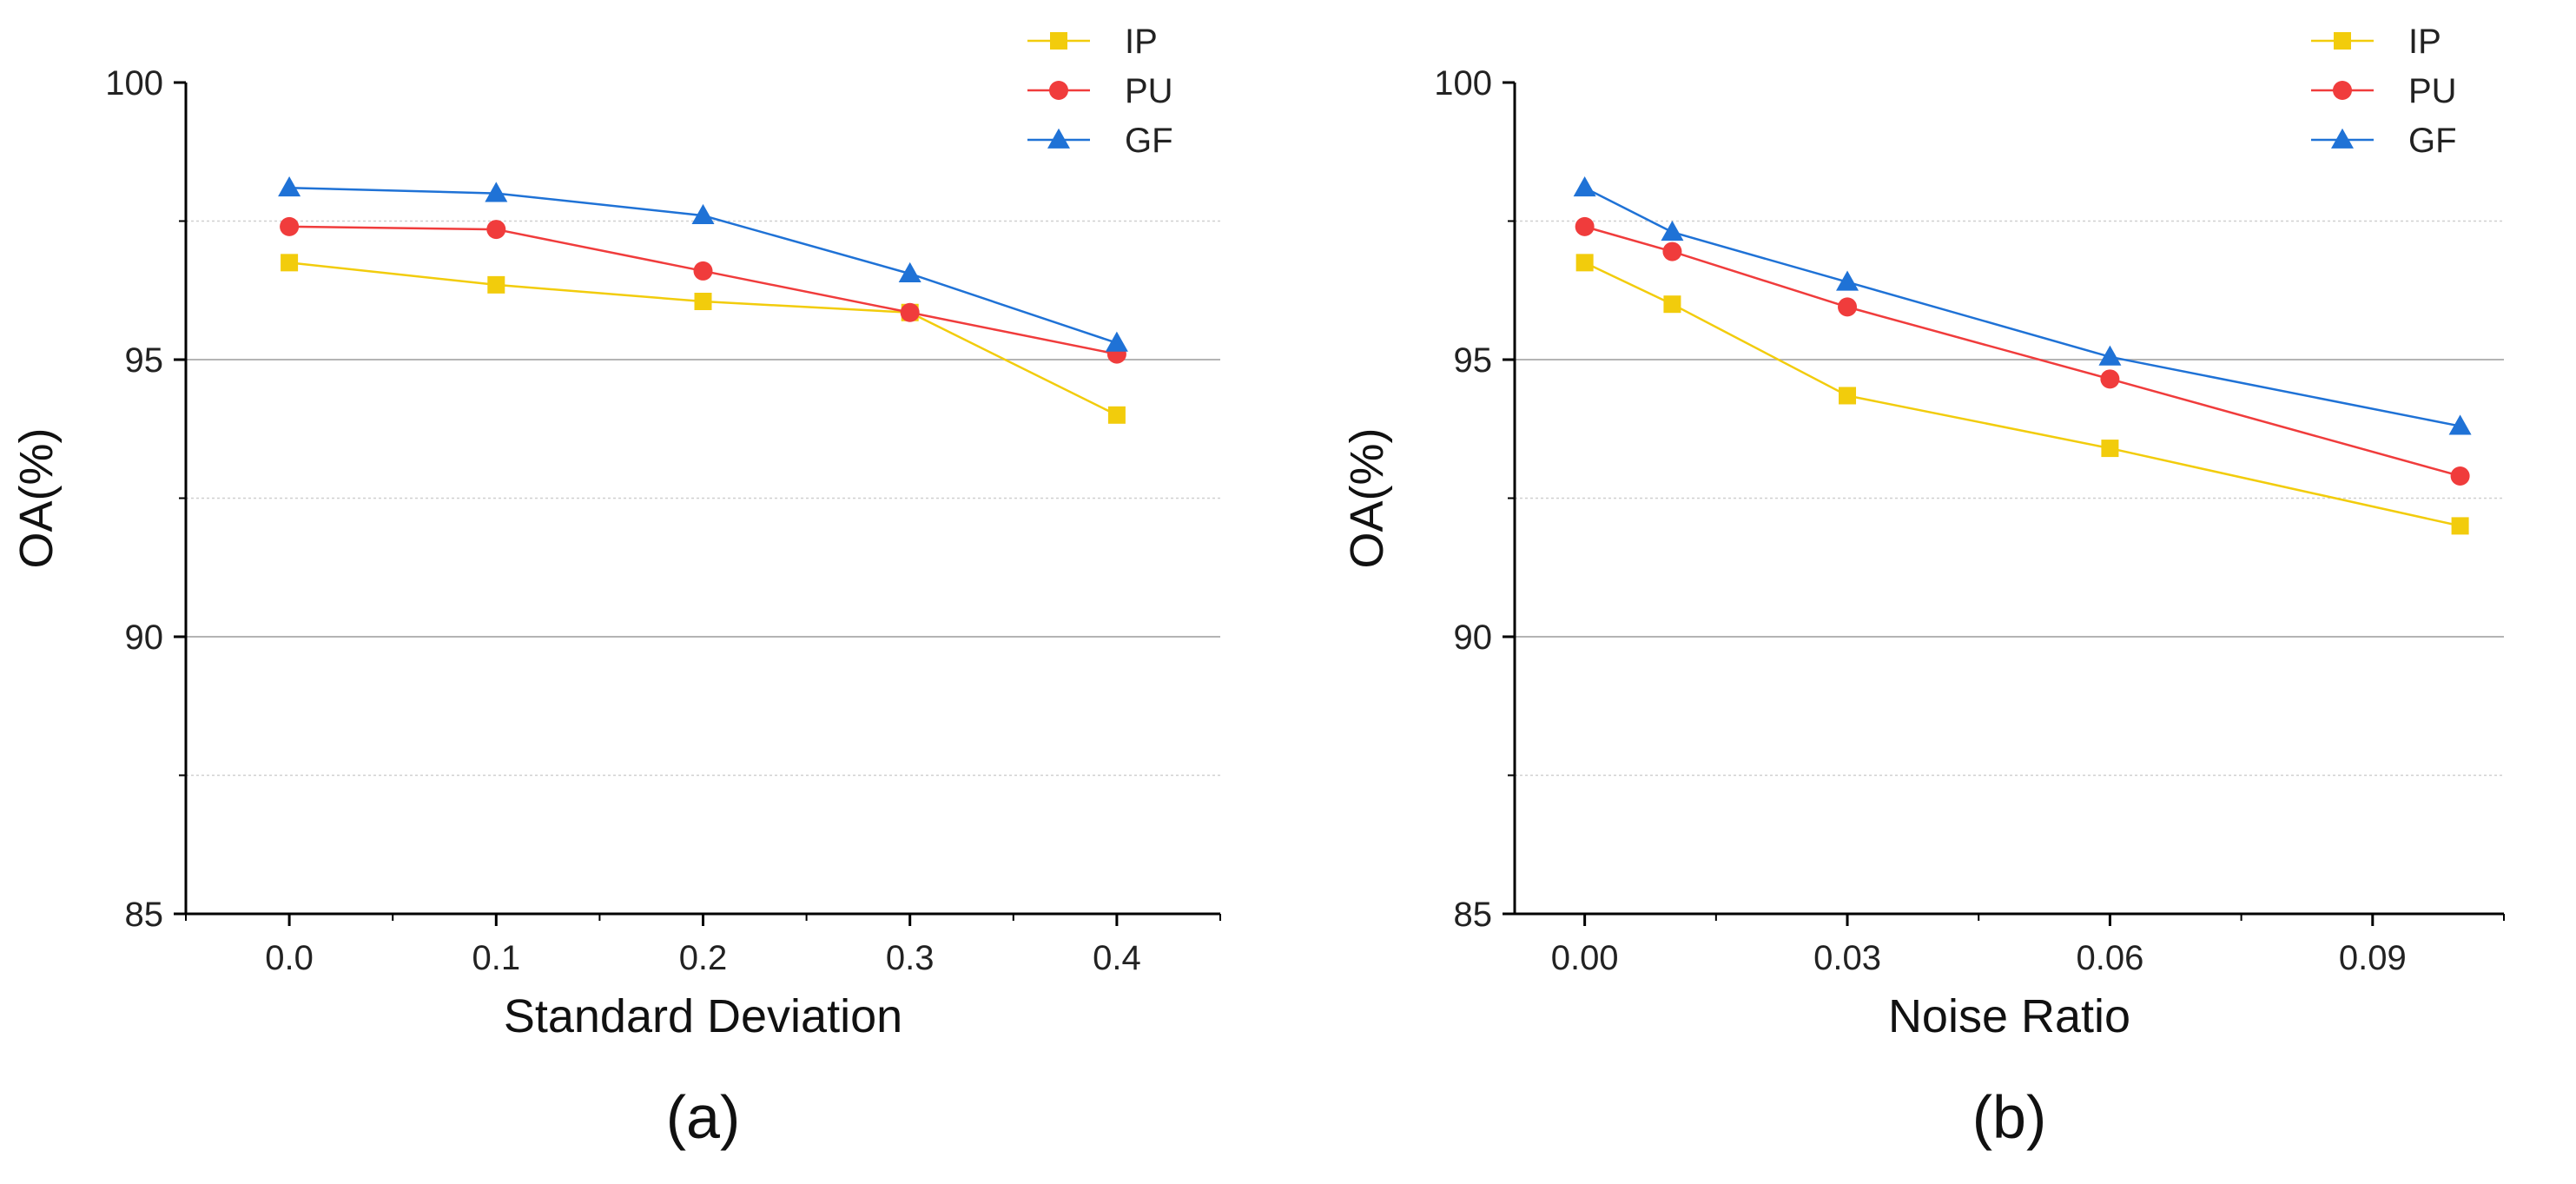 Image resolution: width=2576 pixels, height=1184 pixels. What do you see at coordinates (703, 1016) in the screenshot?
I see `x-axis-title: Standard Deviation` at bounding box center [703, 1016].